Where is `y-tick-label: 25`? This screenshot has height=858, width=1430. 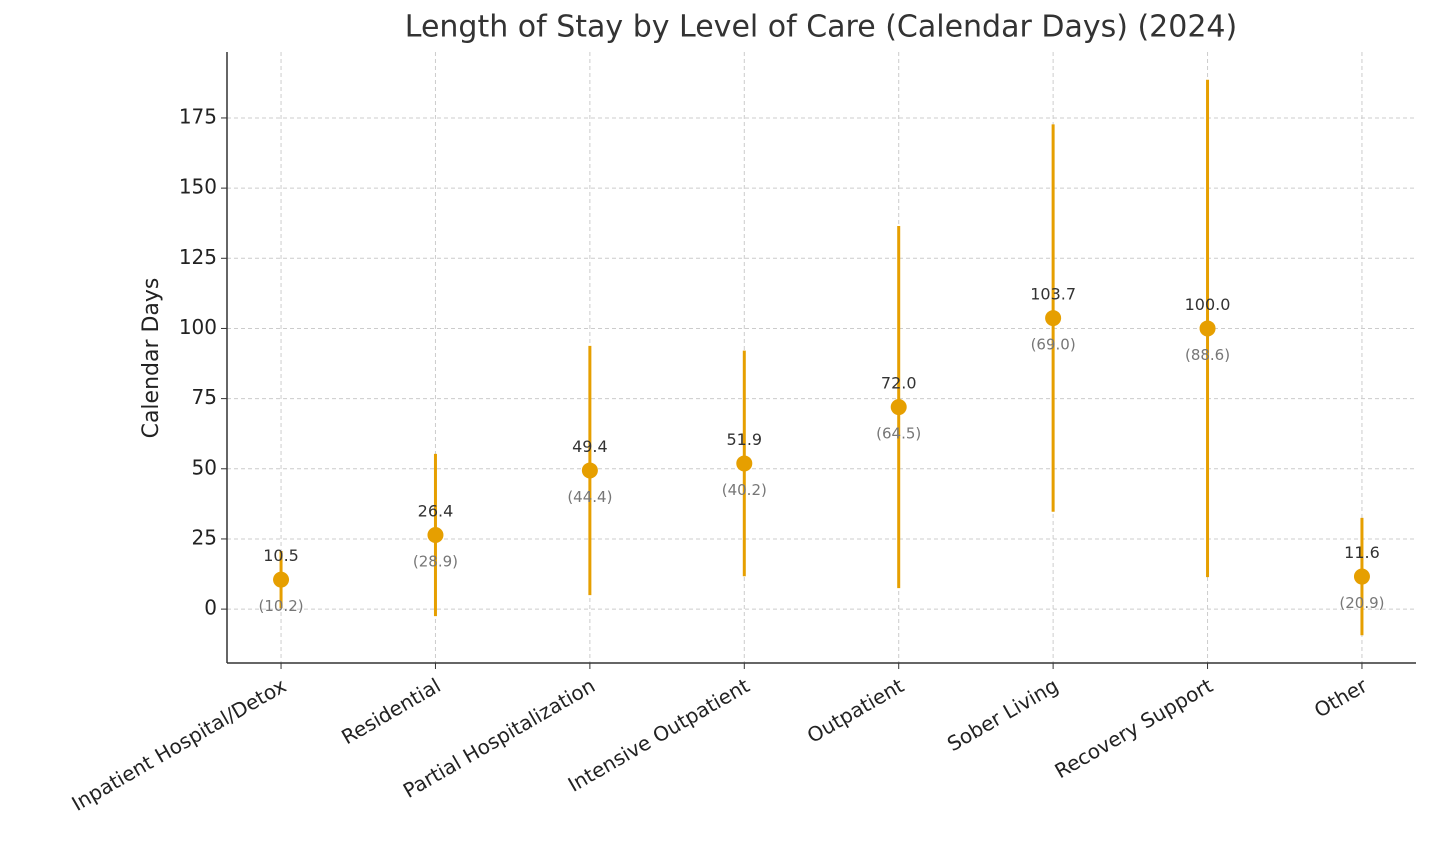 y-tick-label: 25 is located at coordinates (204, 537).